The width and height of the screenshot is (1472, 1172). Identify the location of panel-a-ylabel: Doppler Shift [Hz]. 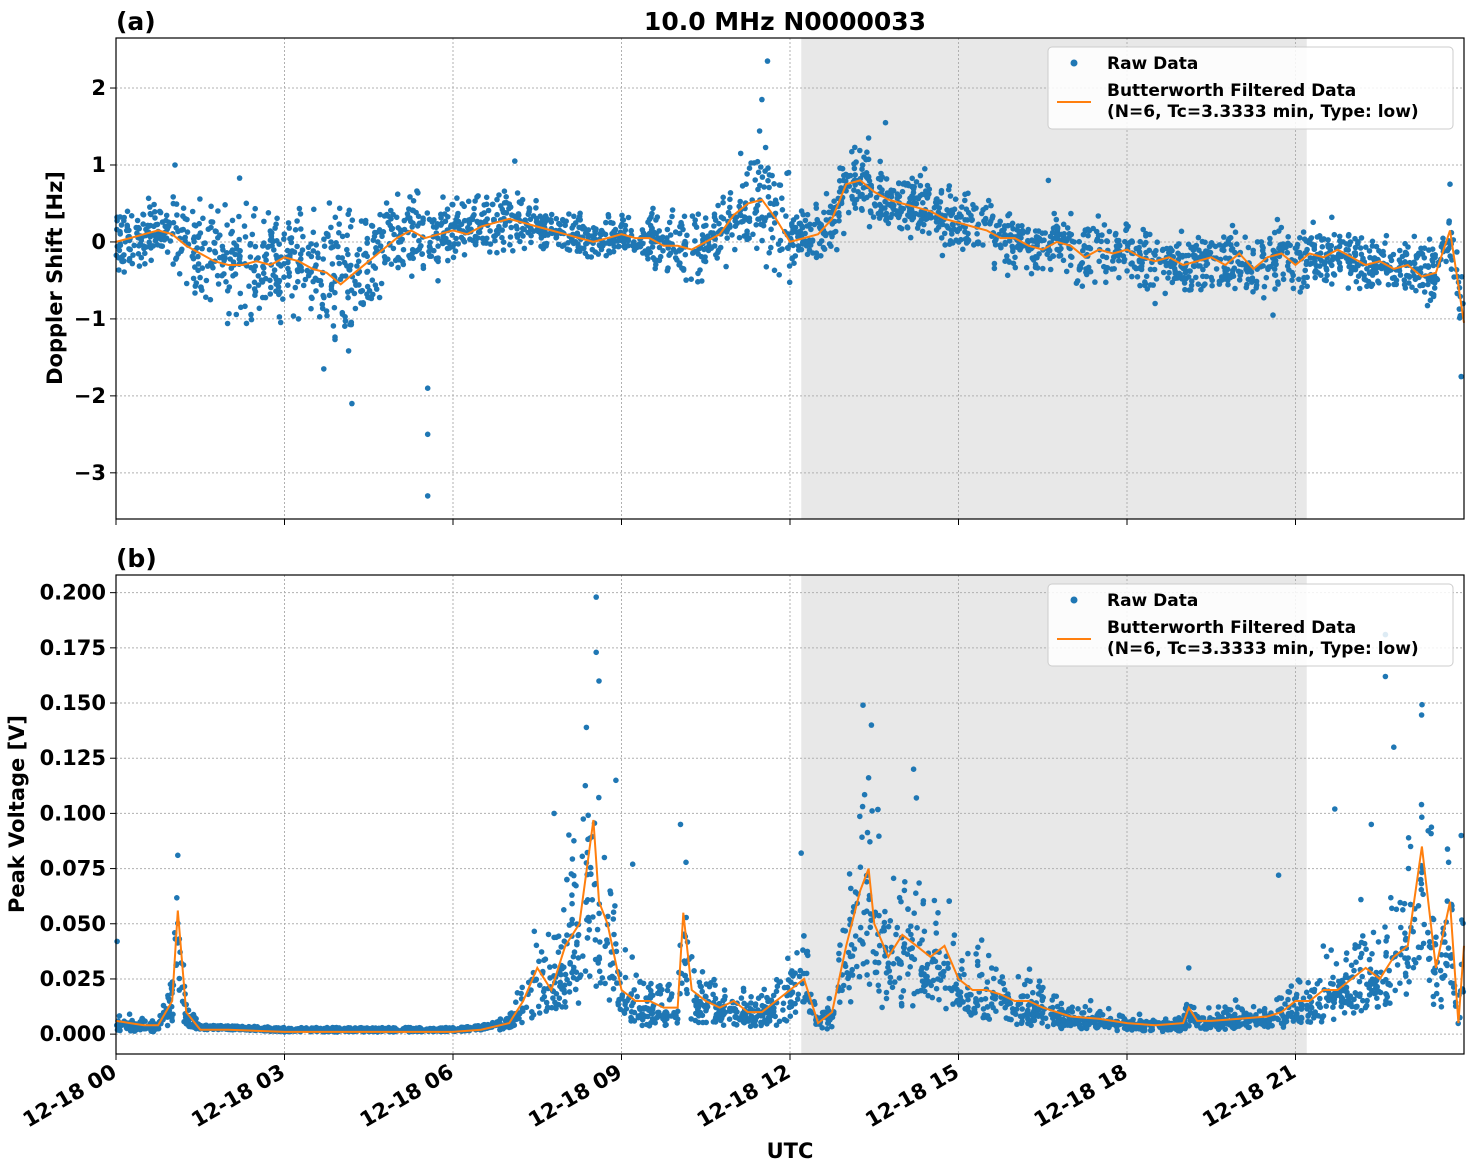
(55, 278).